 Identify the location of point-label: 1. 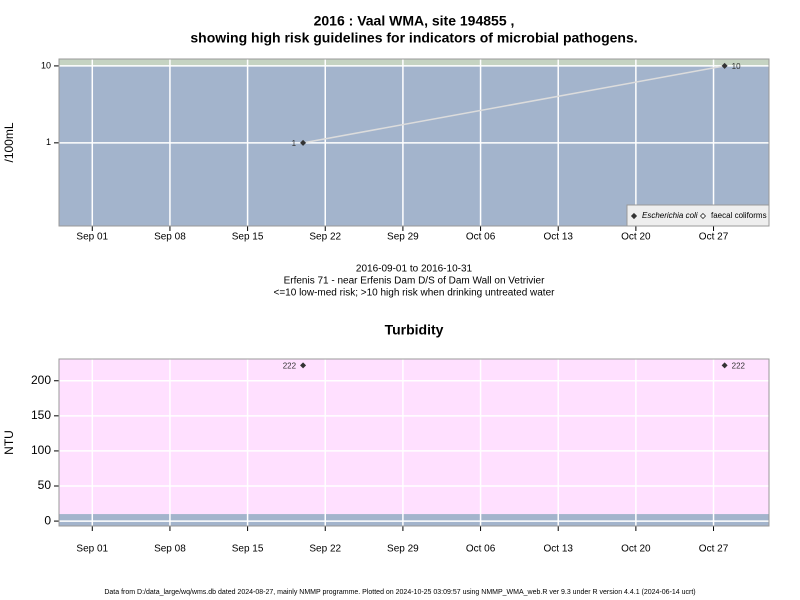
(294, 143).